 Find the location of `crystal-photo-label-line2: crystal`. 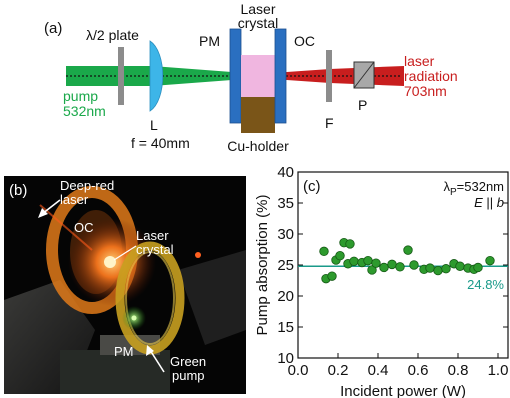

crystal-photo-label-line2: crystal is located at coordinates (155, 249).